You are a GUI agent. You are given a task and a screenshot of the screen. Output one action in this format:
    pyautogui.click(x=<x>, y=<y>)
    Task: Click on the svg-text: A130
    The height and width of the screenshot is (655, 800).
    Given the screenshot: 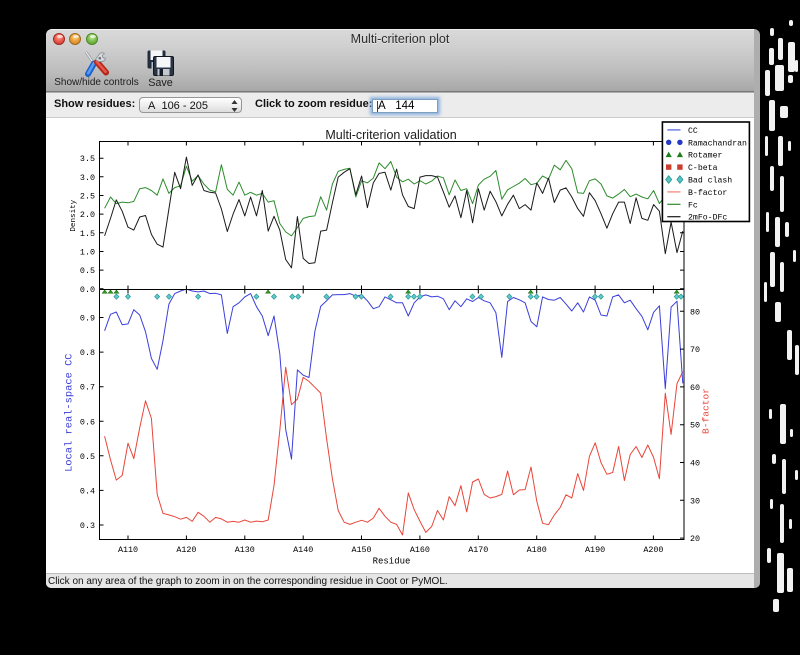 What is the action you would take?
    pyautogui.click(x=245, y=550)
    